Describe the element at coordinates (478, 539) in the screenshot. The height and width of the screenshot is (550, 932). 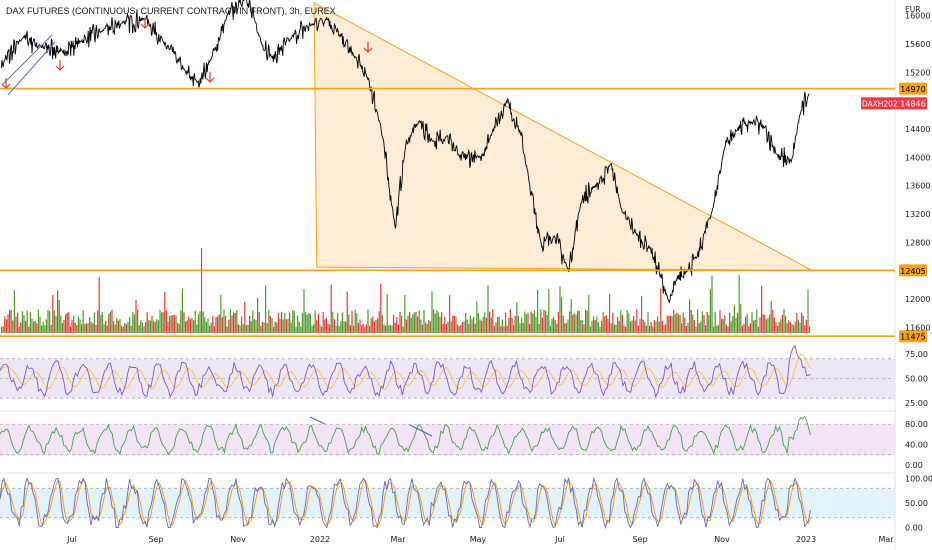
I see `time-label-May: May` at that location.